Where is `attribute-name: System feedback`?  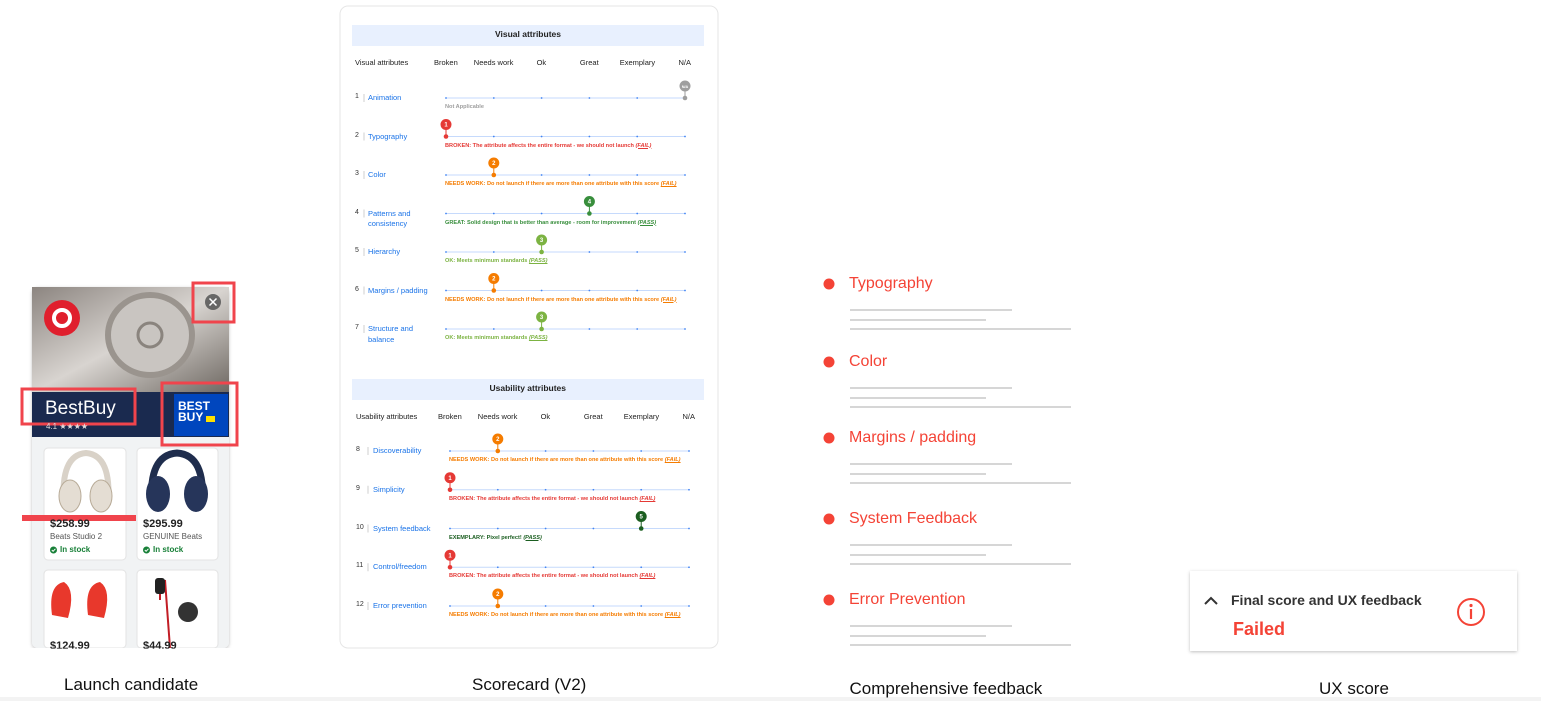 attribute-name: System feedback is located at coordinates (402, 528).